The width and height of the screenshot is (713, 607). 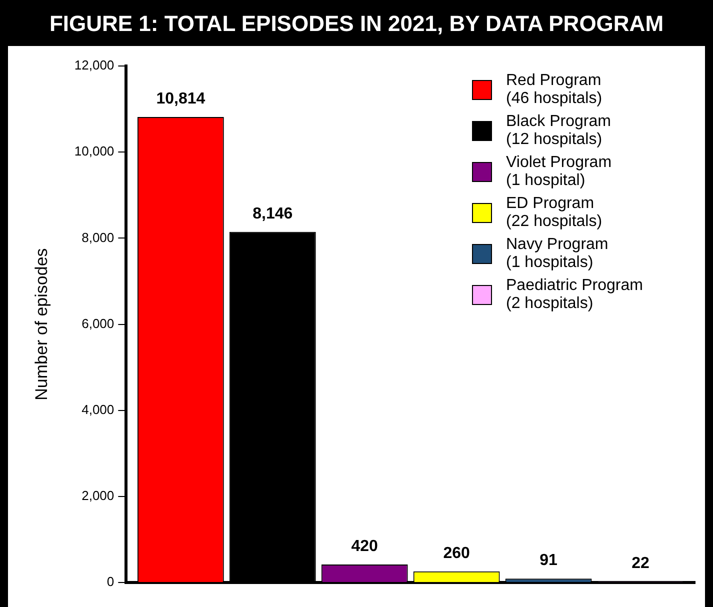 What do you see at coordinates (574, 295) in the screenshot?
I see `legend-label: Paediatric Program (2 hospitals)` at bounding box center [574, 295].